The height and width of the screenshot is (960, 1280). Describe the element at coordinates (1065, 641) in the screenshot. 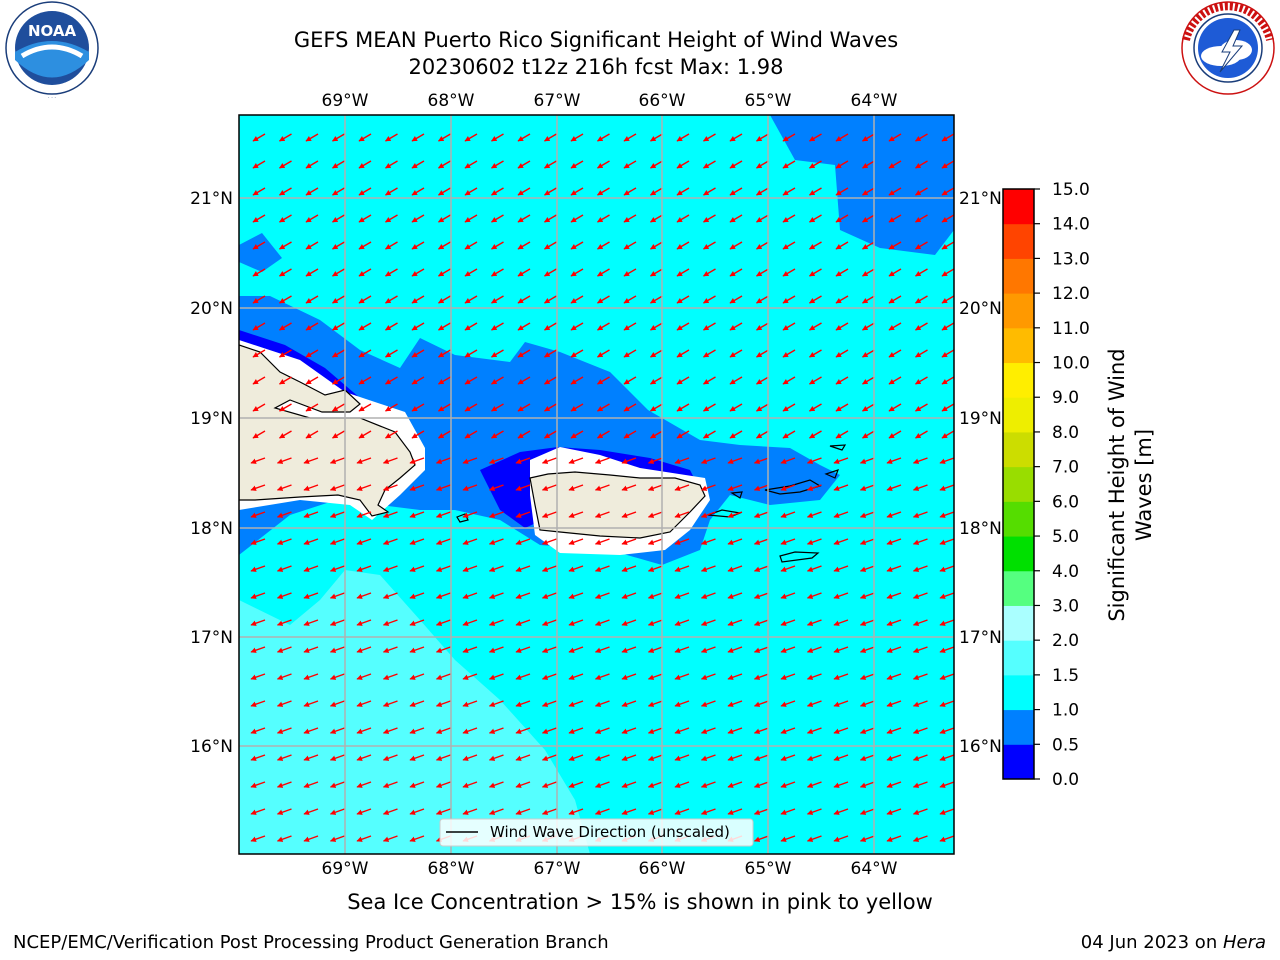

I see `colorbar-tick-label: 2.0` at that location.